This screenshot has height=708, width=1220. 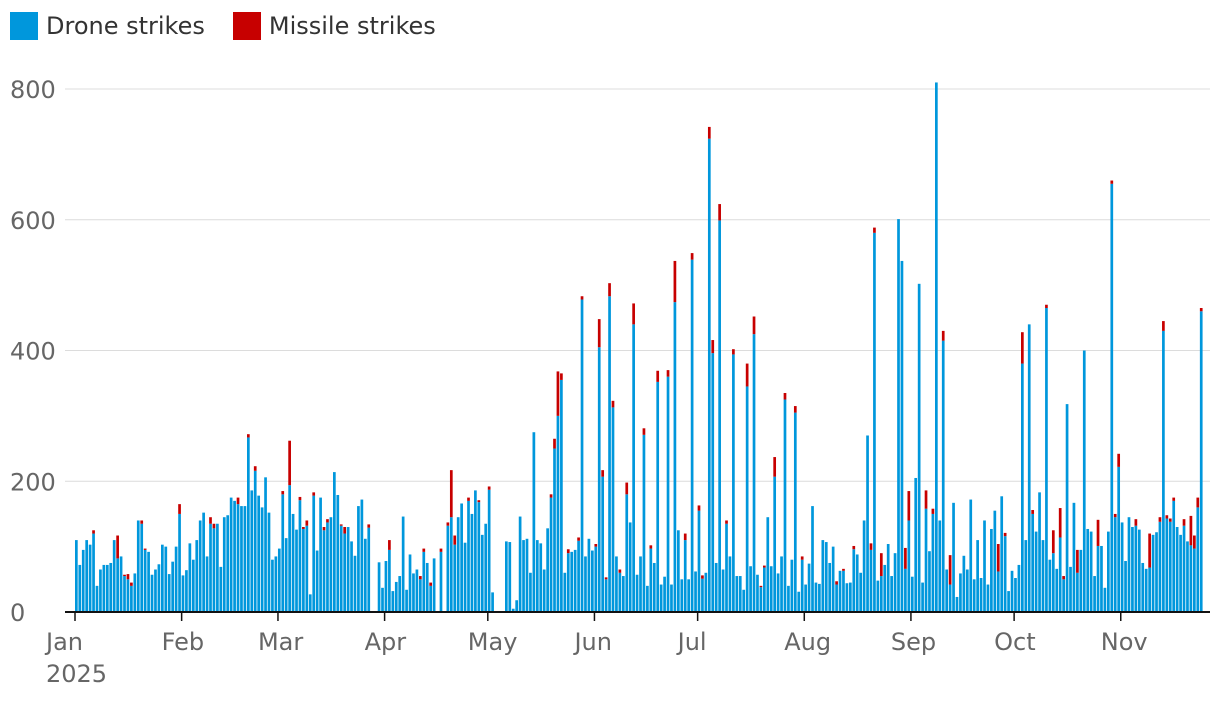 I want to click on x-tick-label-jun: Jun, so click(x=592, y=642).